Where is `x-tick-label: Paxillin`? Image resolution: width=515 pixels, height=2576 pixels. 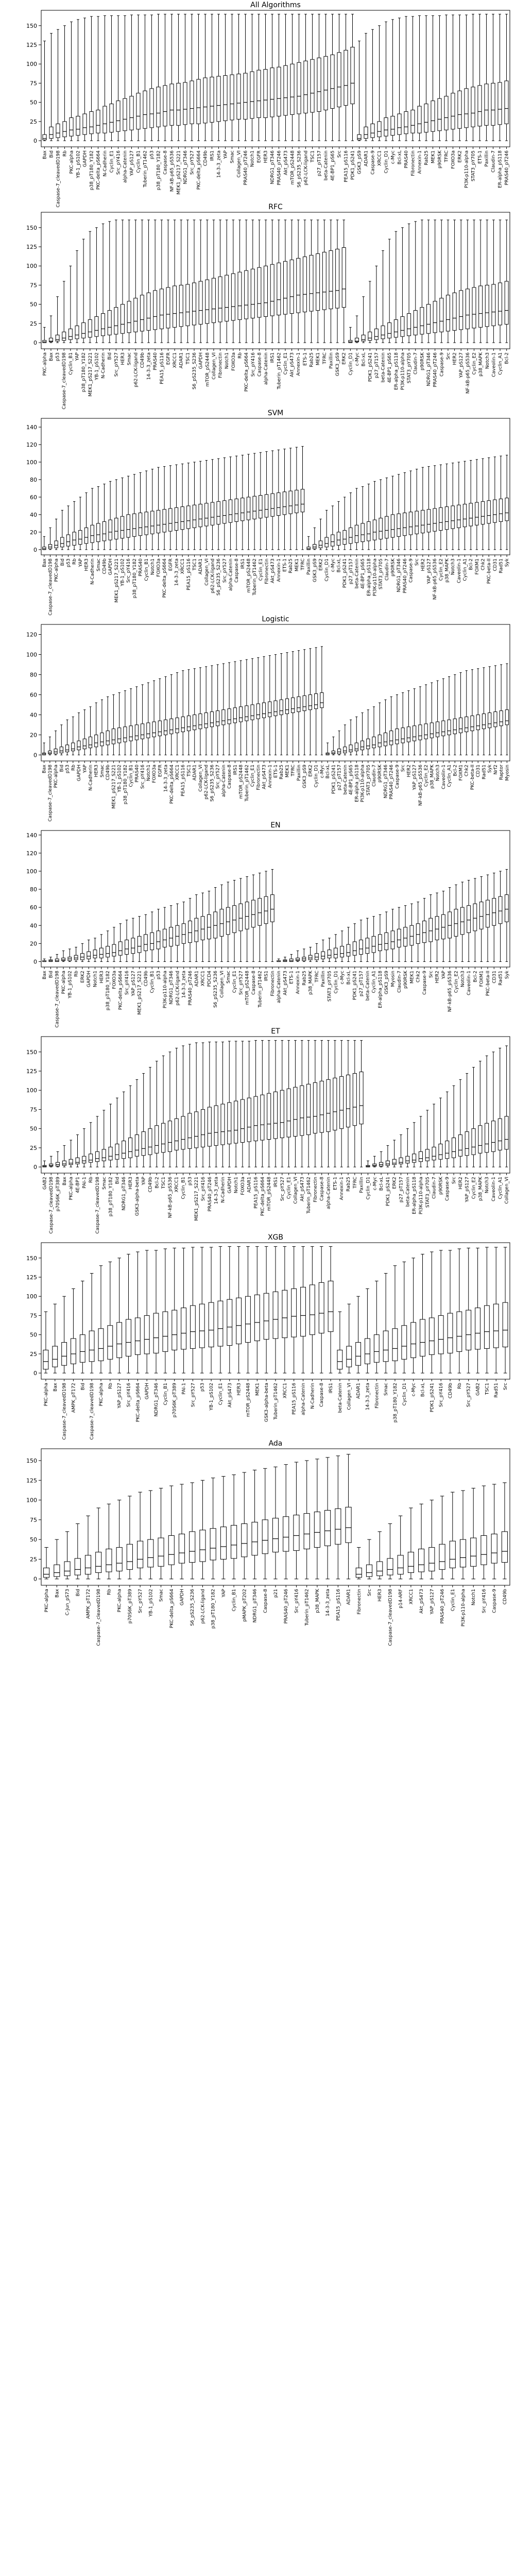
x-tick-label: Paxillin is located at coordinates (487, 158).